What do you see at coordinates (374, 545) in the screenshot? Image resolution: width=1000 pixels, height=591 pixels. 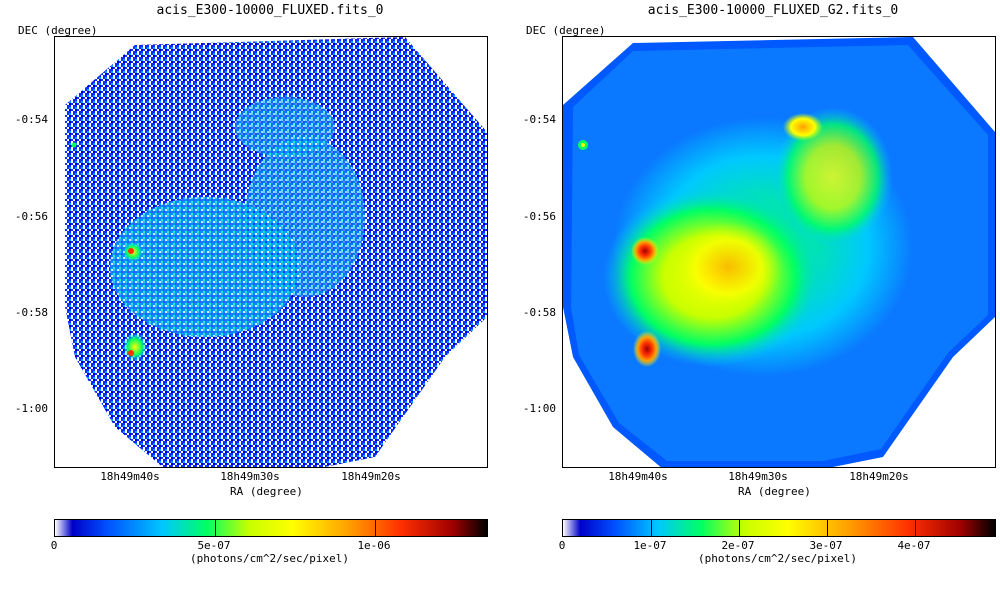 I see `colorbar-tick-label: 1e-06` at bounding box center [374, 545].